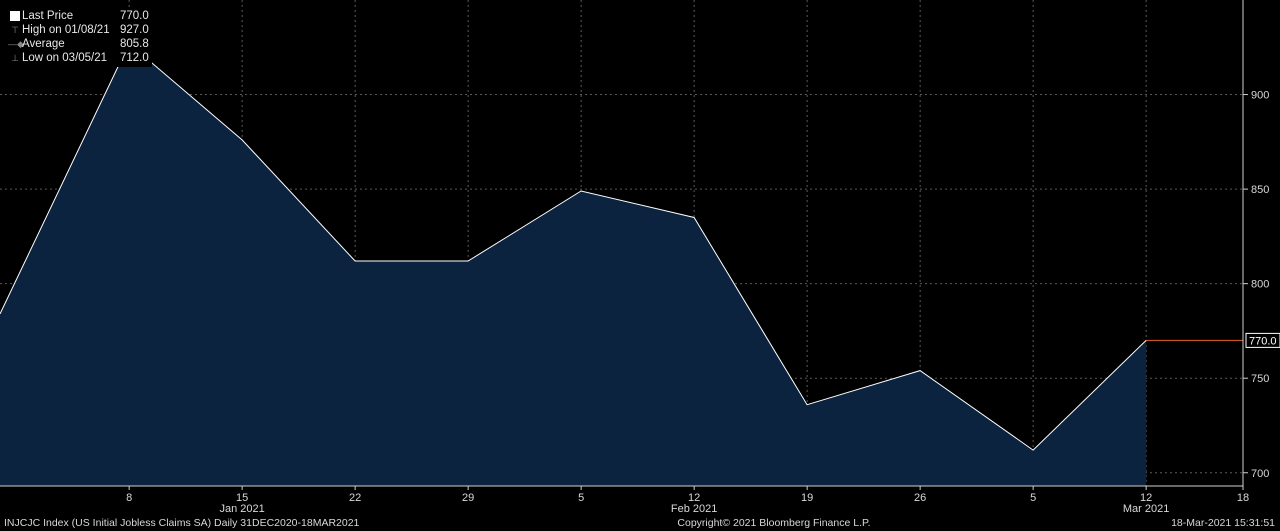 The image size is (1280, 531). I want to click on last-price-tag, so click(1262, 340).